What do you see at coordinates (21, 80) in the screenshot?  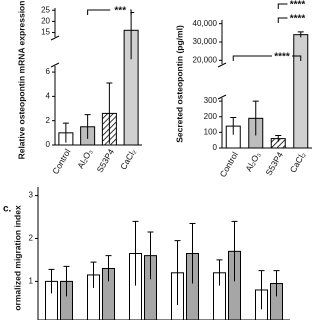 I see `y-axis-label: Relative osteopontin mRNA expression` at bounding box center [21, 80].